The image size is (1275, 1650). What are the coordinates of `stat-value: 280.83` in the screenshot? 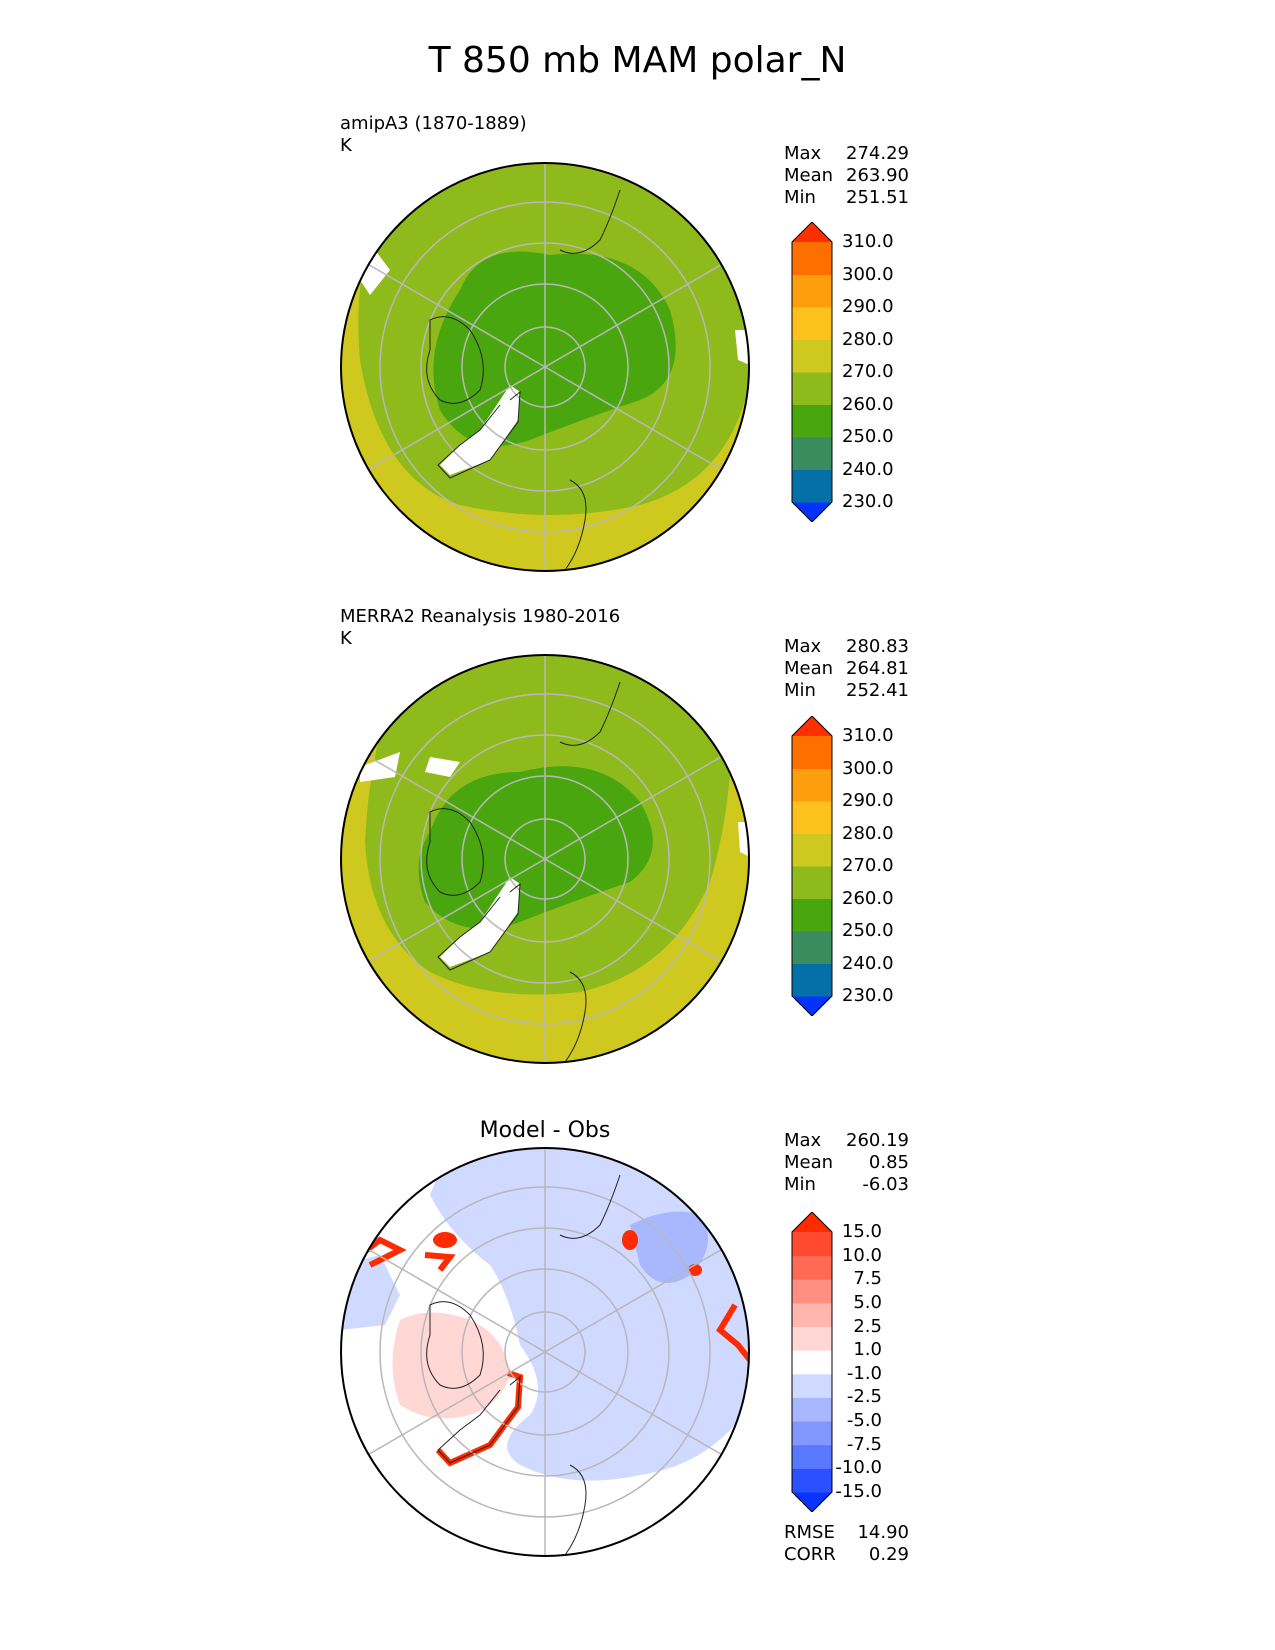 It's located at (877, 646).